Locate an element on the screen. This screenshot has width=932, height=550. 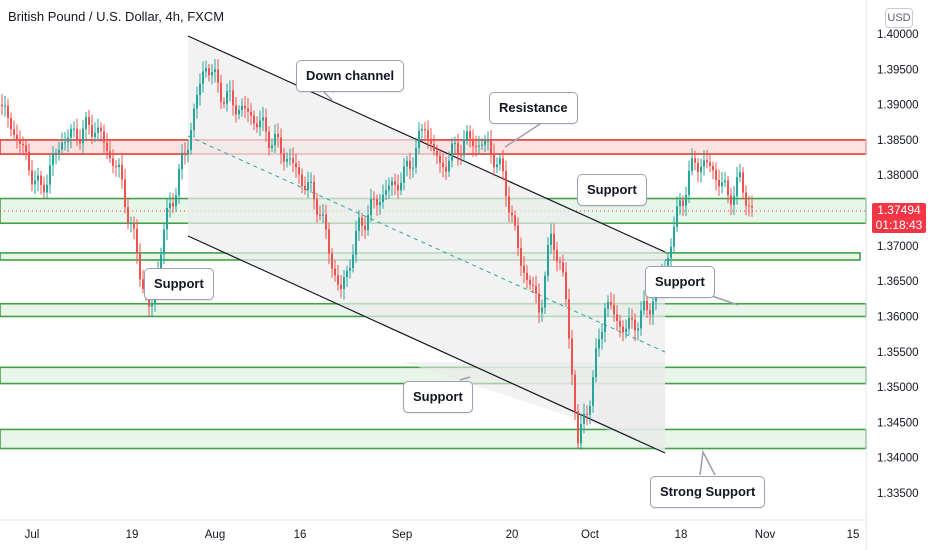
symbol-title: British Pound / U.S. Dollar, 4h, FXCM is located at coordinates (116, 16).